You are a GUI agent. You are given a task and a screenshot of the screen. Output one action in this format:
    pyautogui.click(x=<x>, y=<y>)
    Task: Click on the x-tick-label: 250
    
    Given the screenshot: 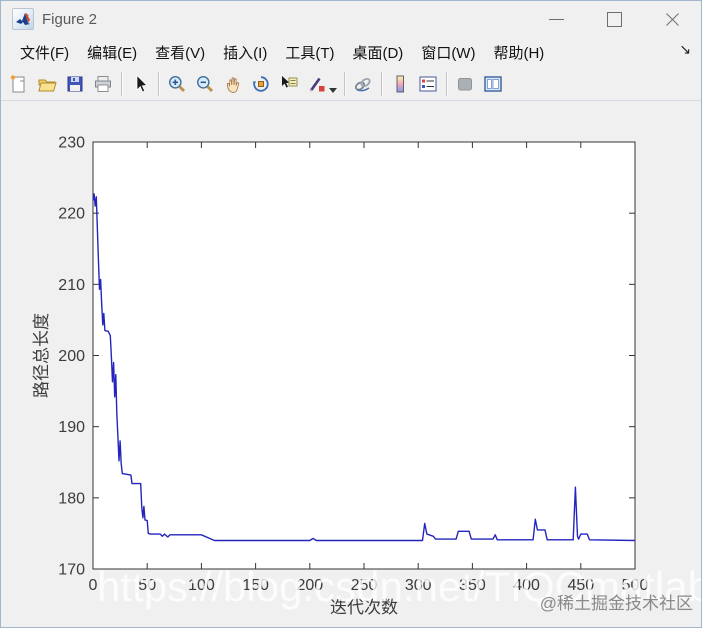 What is the action you would take?
    pyautogui.click(x=364, y=585)
    